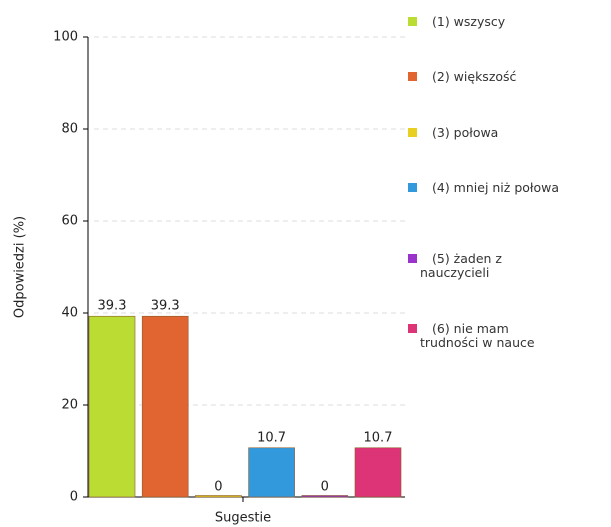  What do you see at coordinates (477, 335) in the screenshot?
I see `legend-label: (6) nie mam trudności w nauce` at bounding box center [477, 335].